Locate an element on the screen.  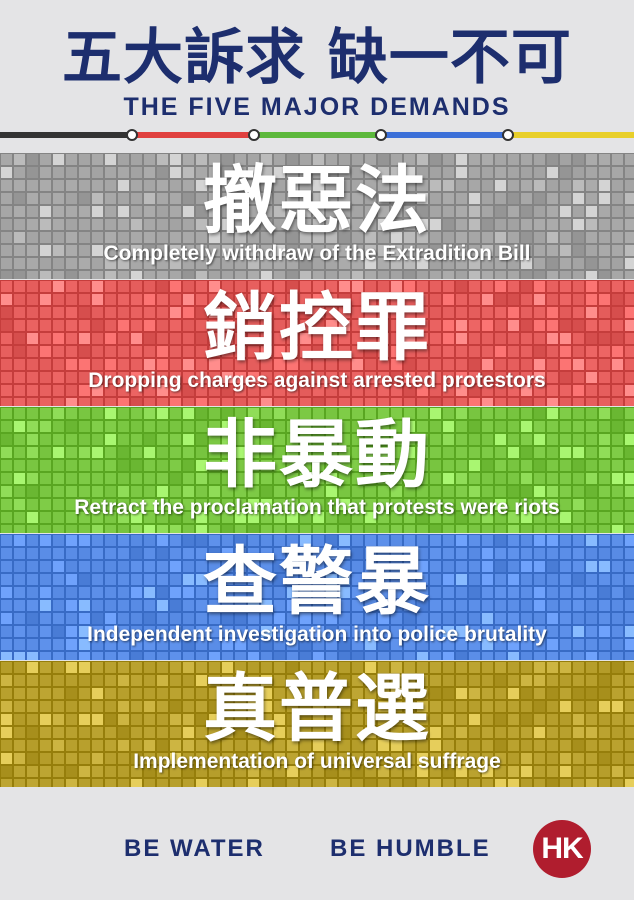
title-english: THE FIVE MAJOR DEMANDS is located at coordinates (317, 107).